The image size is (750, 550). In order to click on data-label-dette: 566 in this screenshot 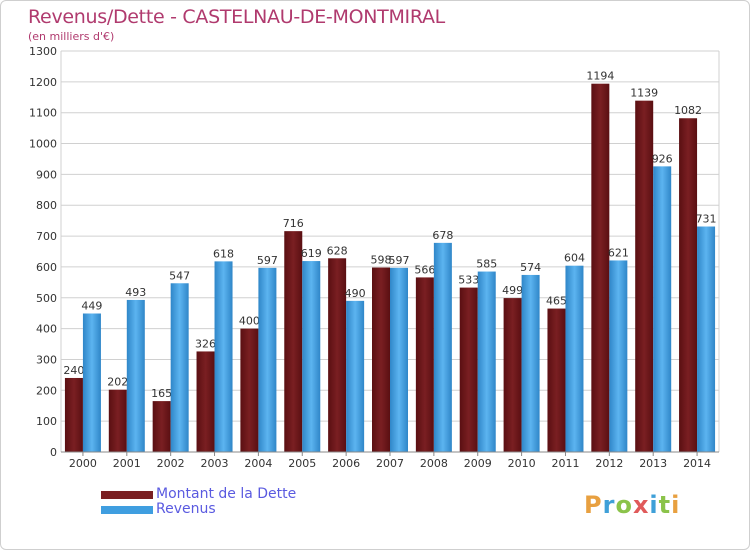, I will do `click(424, 269)`.